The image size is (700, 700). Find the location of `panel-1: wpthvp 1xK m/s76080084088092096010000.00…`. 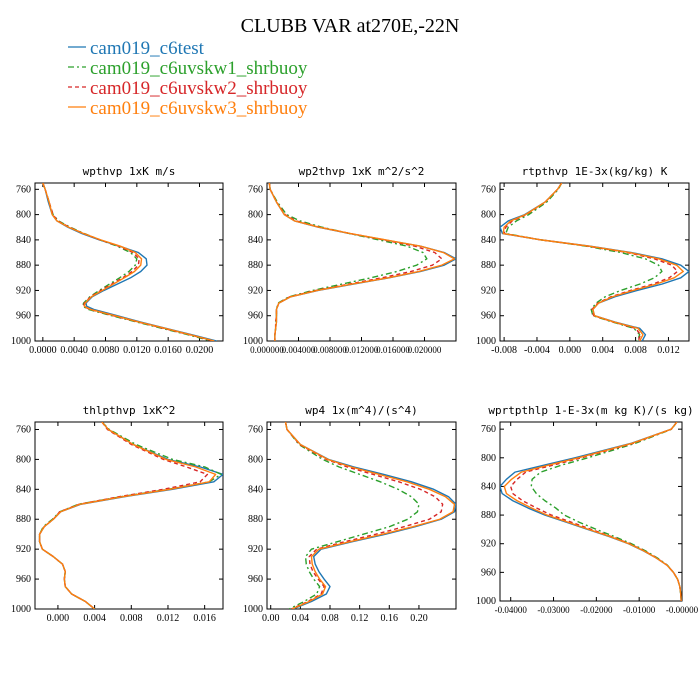

panel-1: wpthvp 1xK m/s76080084088092096010000.00… is located at coordinates (117, 260).